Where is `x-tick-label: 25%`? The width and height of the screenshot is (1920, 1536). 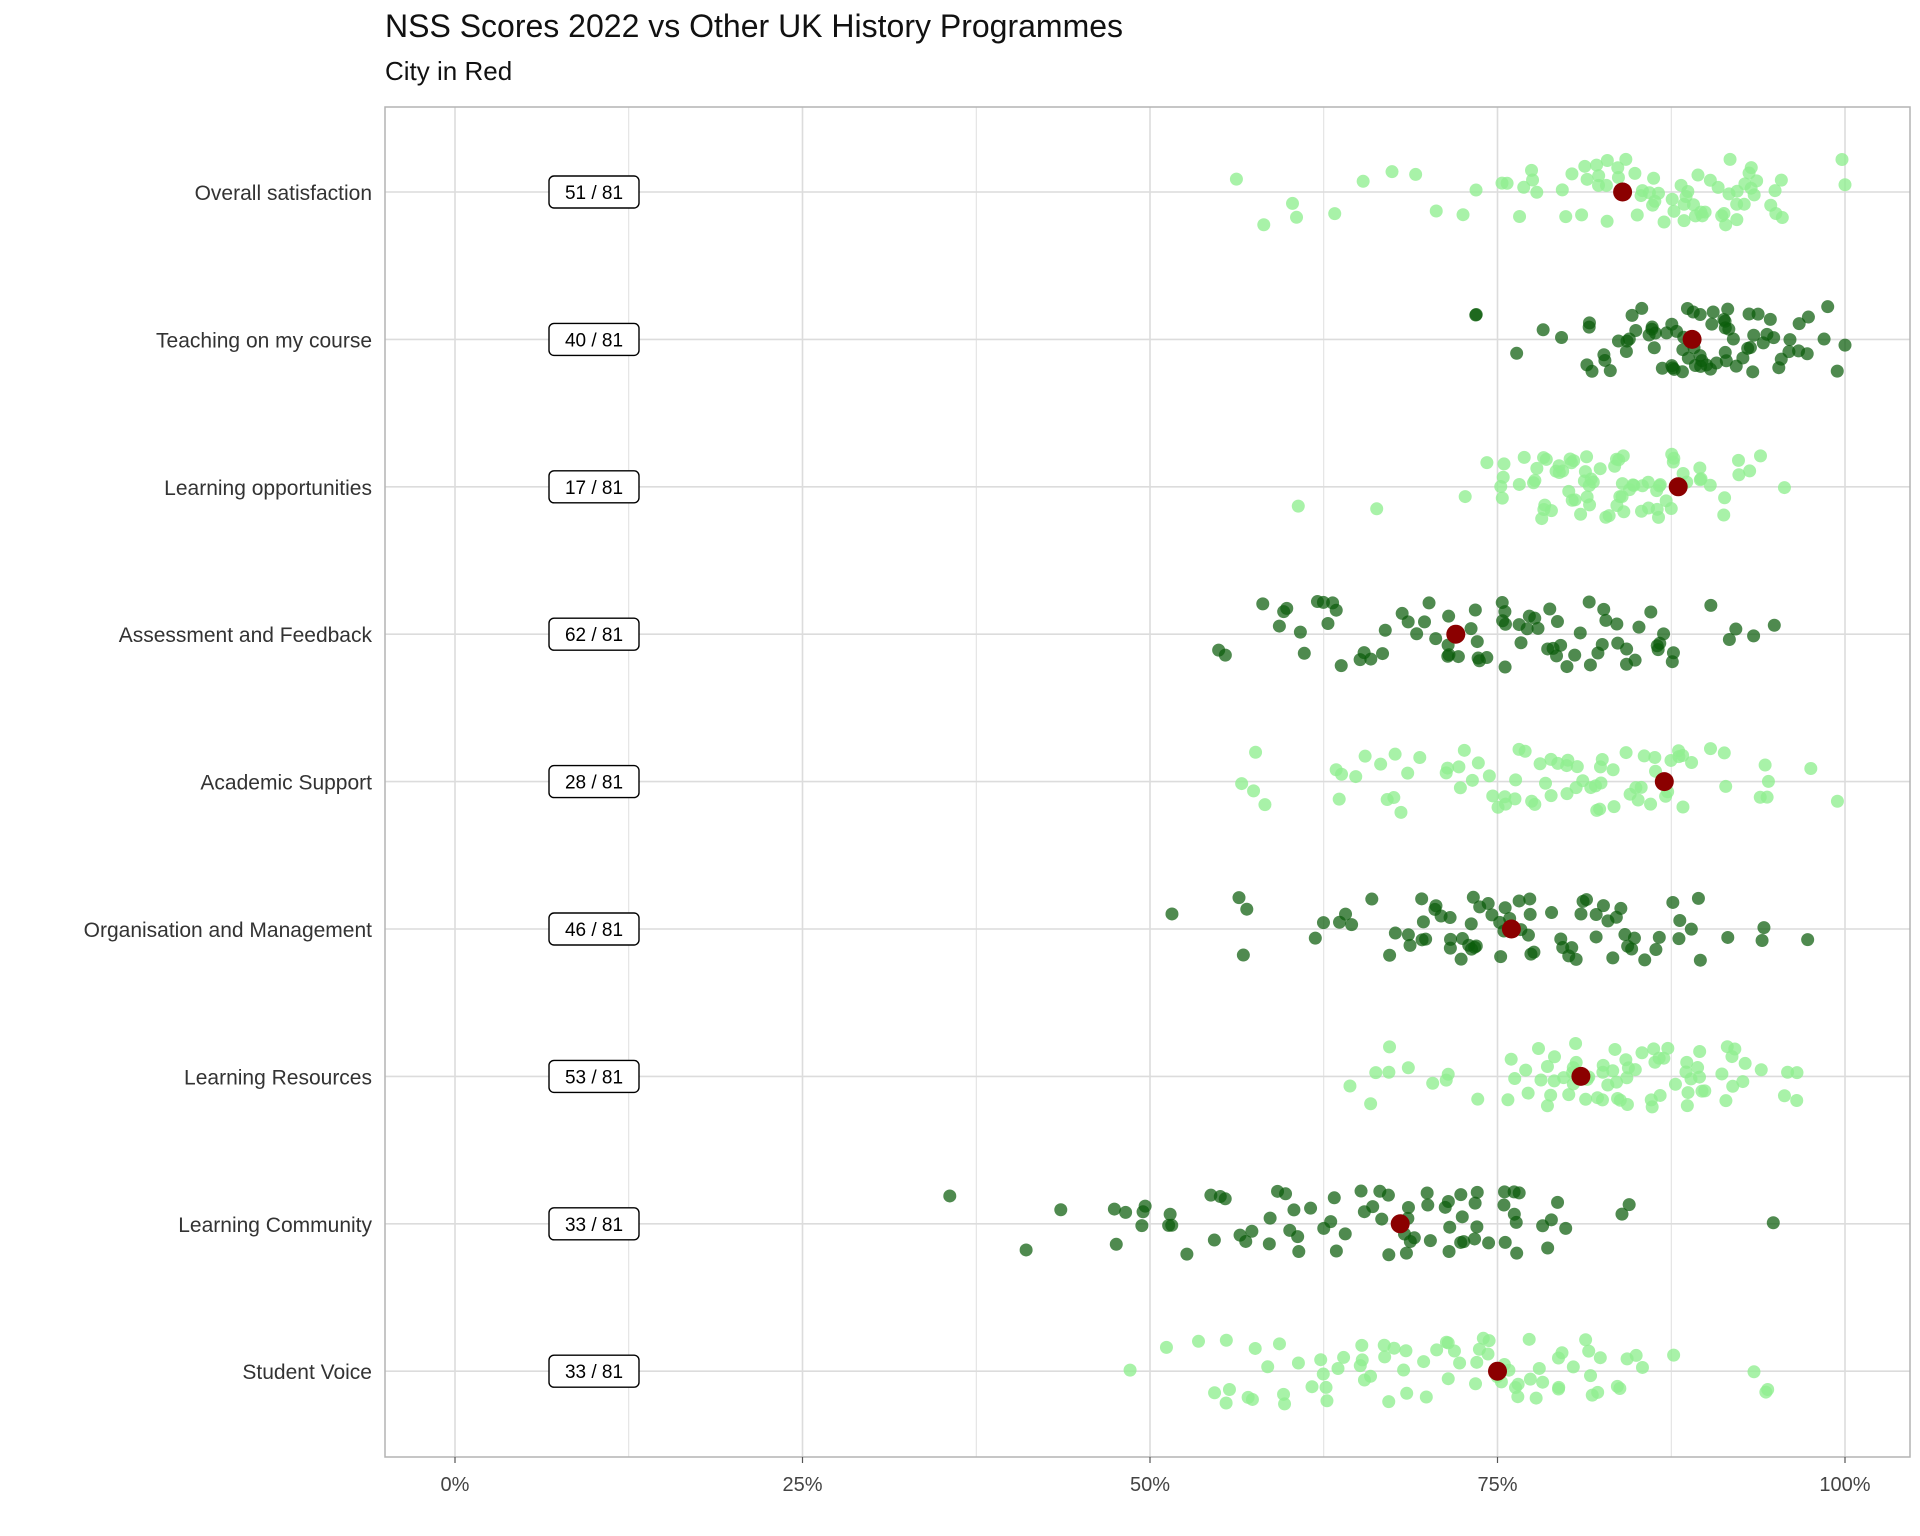 x-tick-label: 25% is located at coordinates (802, 1485).